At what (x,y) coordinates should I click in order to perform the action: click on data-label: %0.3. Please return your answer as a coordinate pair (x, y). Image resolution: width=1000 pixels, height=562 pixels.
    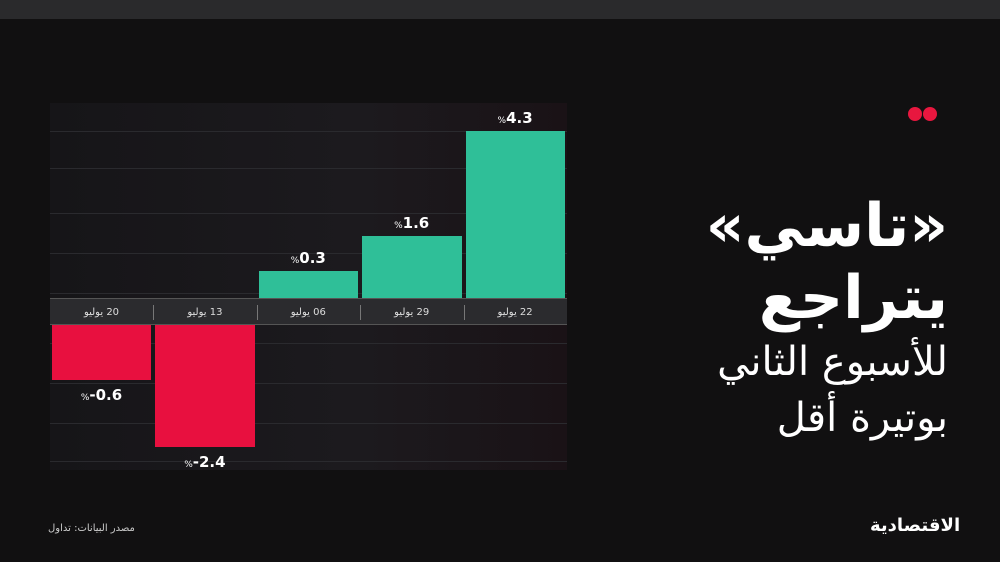
    Looking at the image, I should click on (308, 258).